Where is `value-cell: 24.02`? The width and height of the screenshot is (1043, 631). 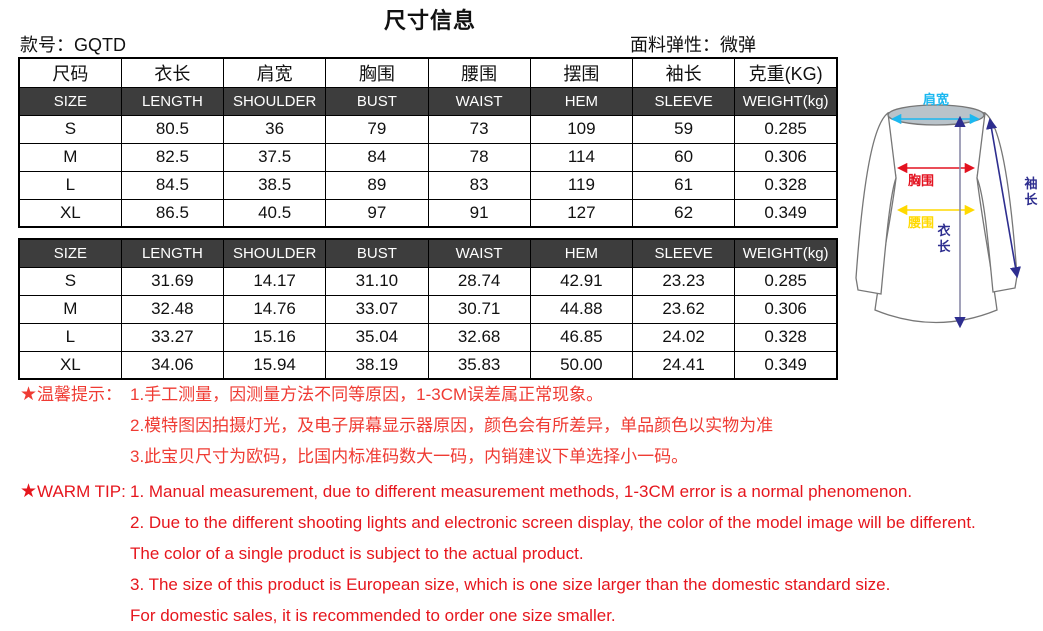
value-cell: 24.02 is located at coordinates (683, 337).